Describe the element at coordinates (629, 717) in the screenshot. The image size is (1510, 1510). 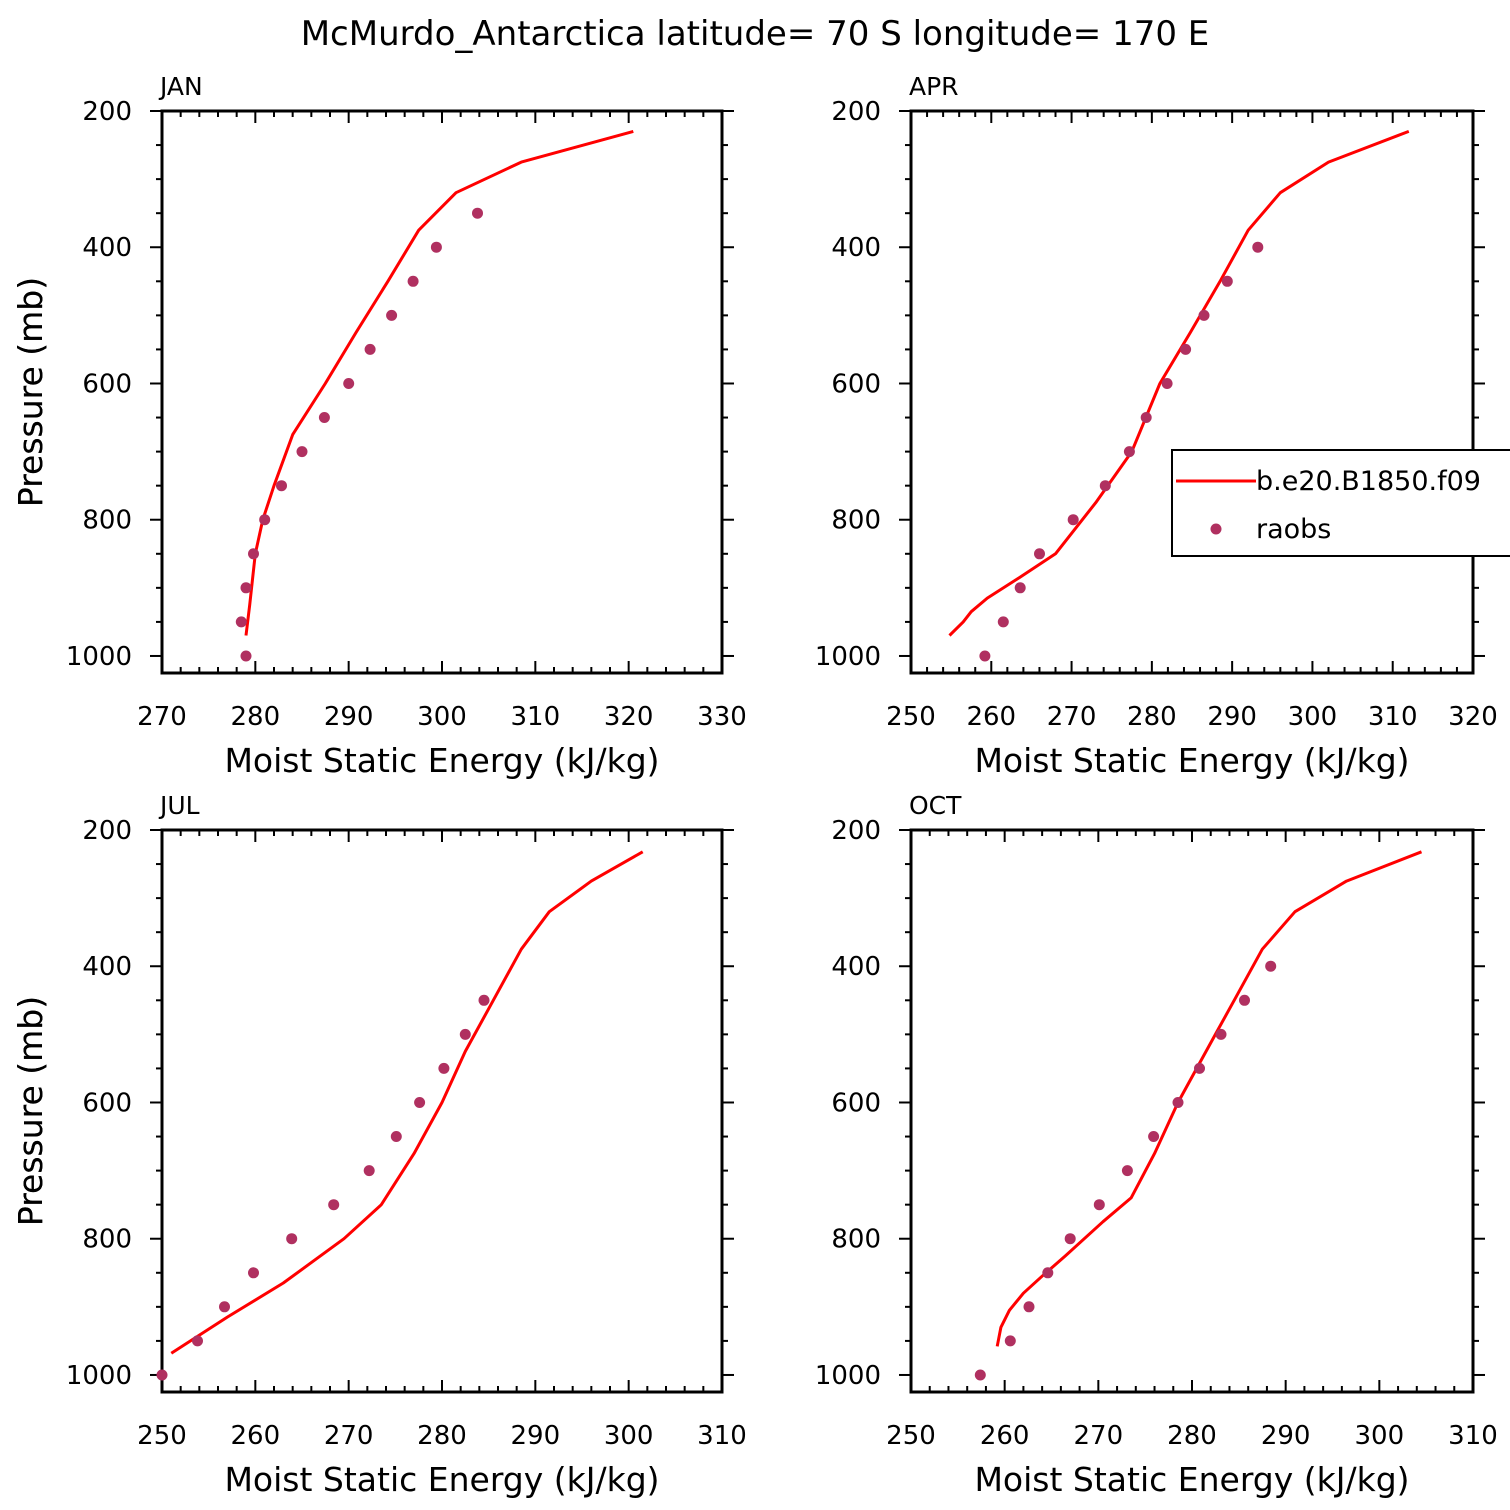
I see `x-tick-label: 320` at that location.